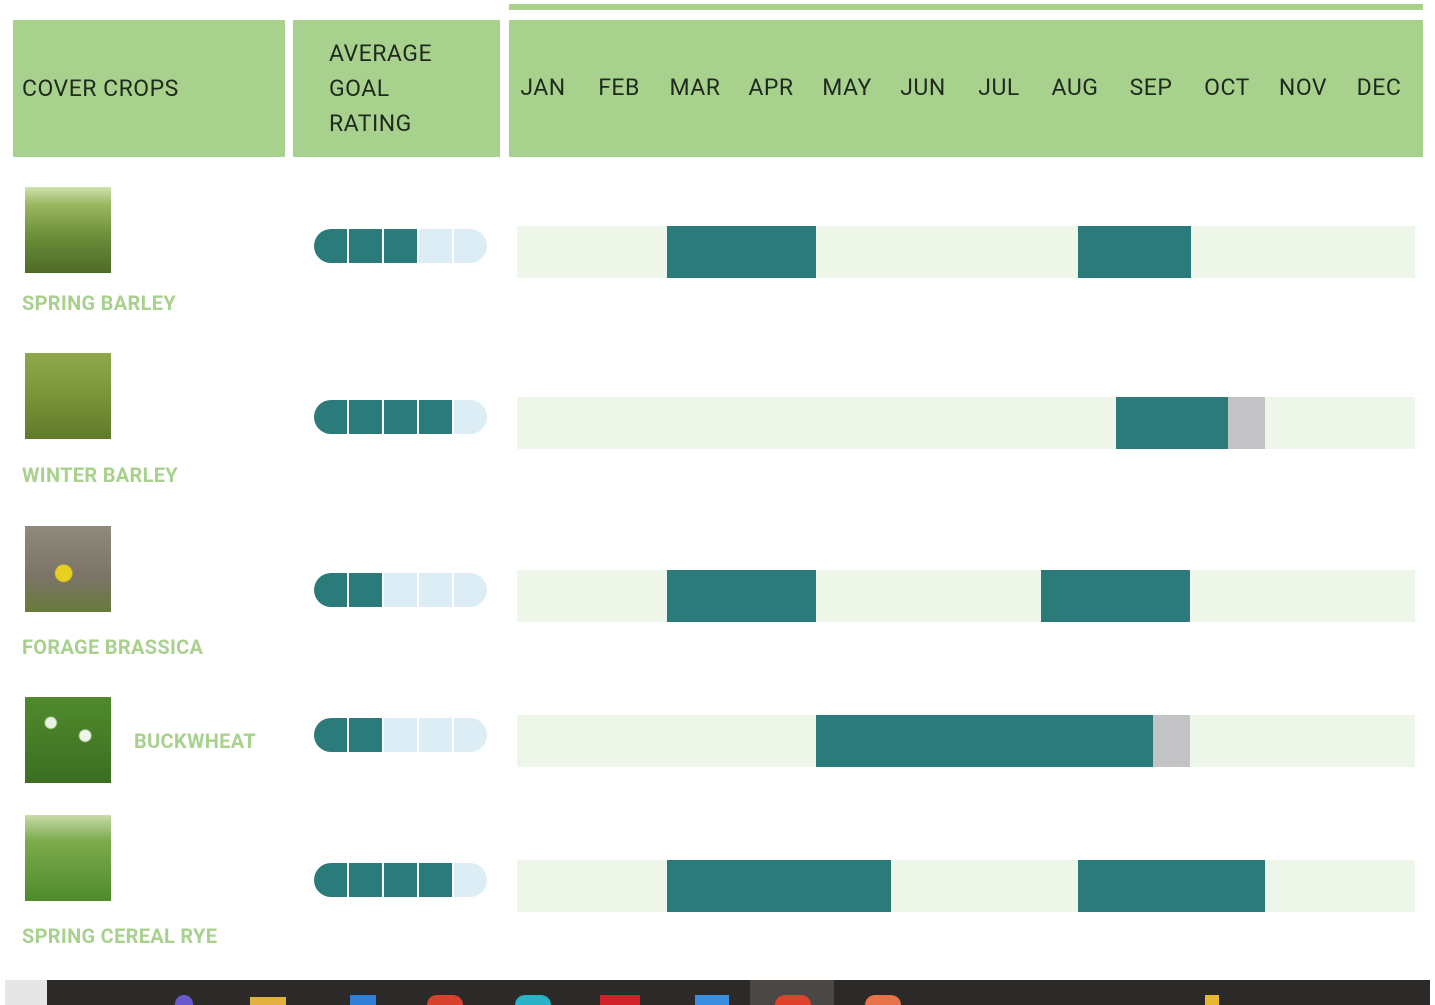 This screenshot has width=1435, height=1005. Describe the element at coordinates (999, 87) in the screenshot. I see `month-label: JUL` at that location.